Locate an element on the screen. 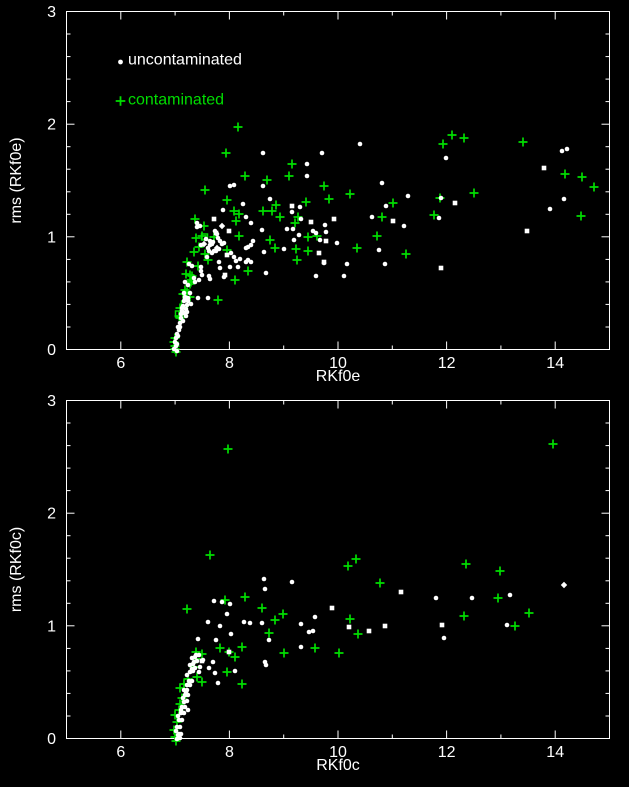  svg-text: uncontaminated is located at coordinates (185, 60).